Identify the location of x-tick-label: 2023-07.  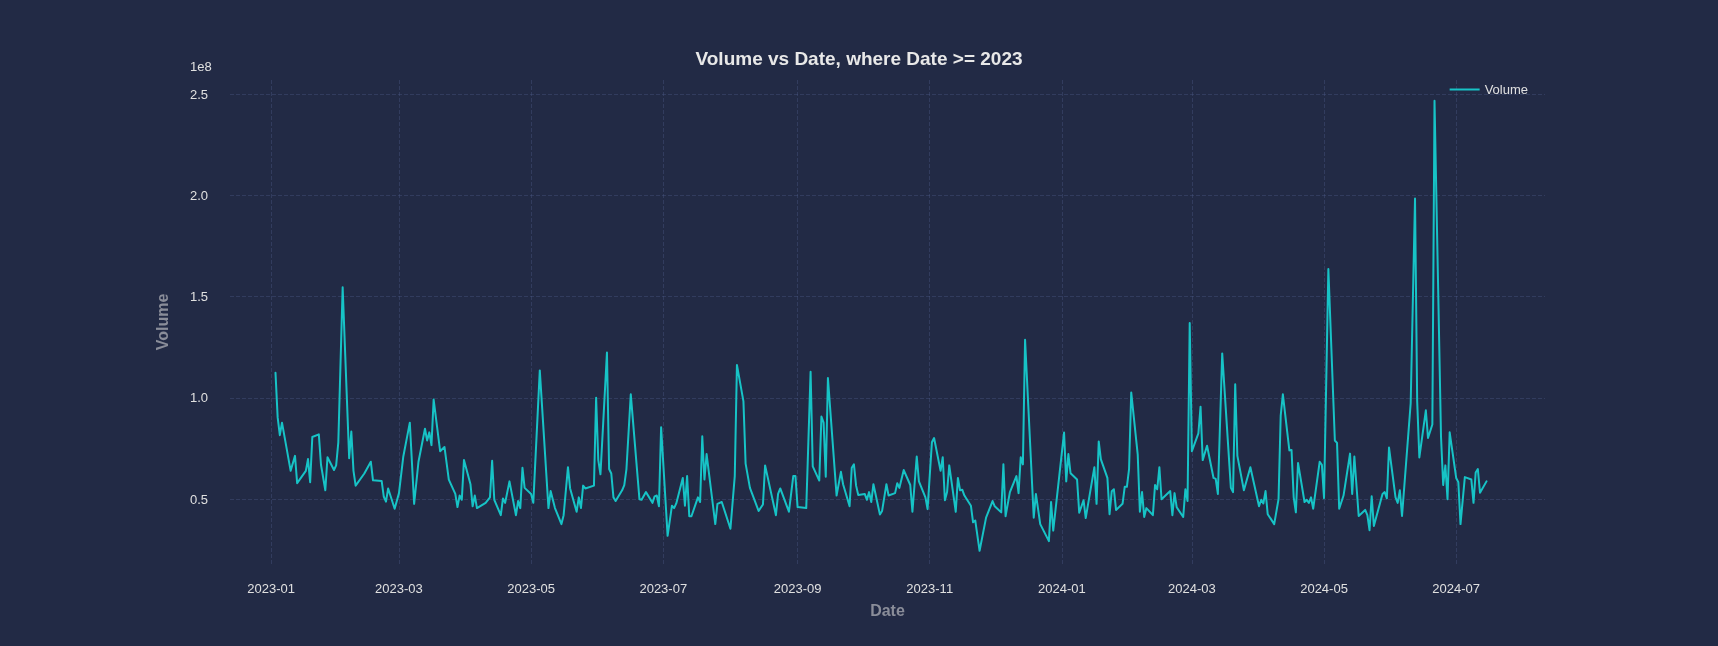
(663, 588).